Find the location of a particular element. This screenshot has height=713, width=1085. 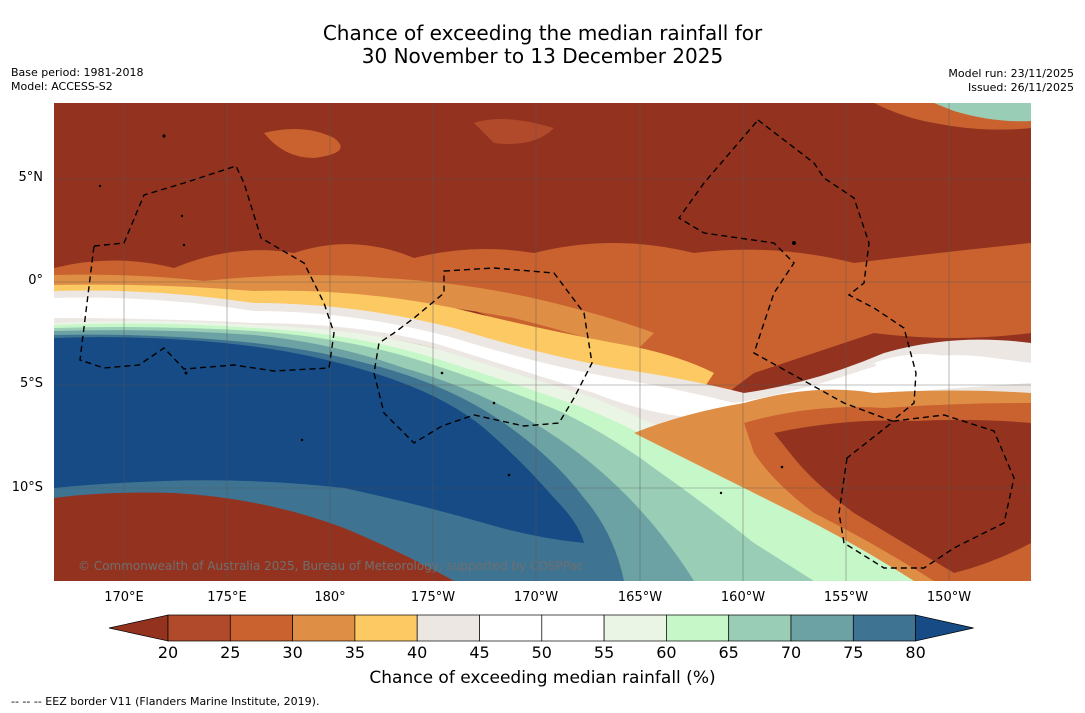

lon-label-150w: 150°W is located at coordinates (949, 597).